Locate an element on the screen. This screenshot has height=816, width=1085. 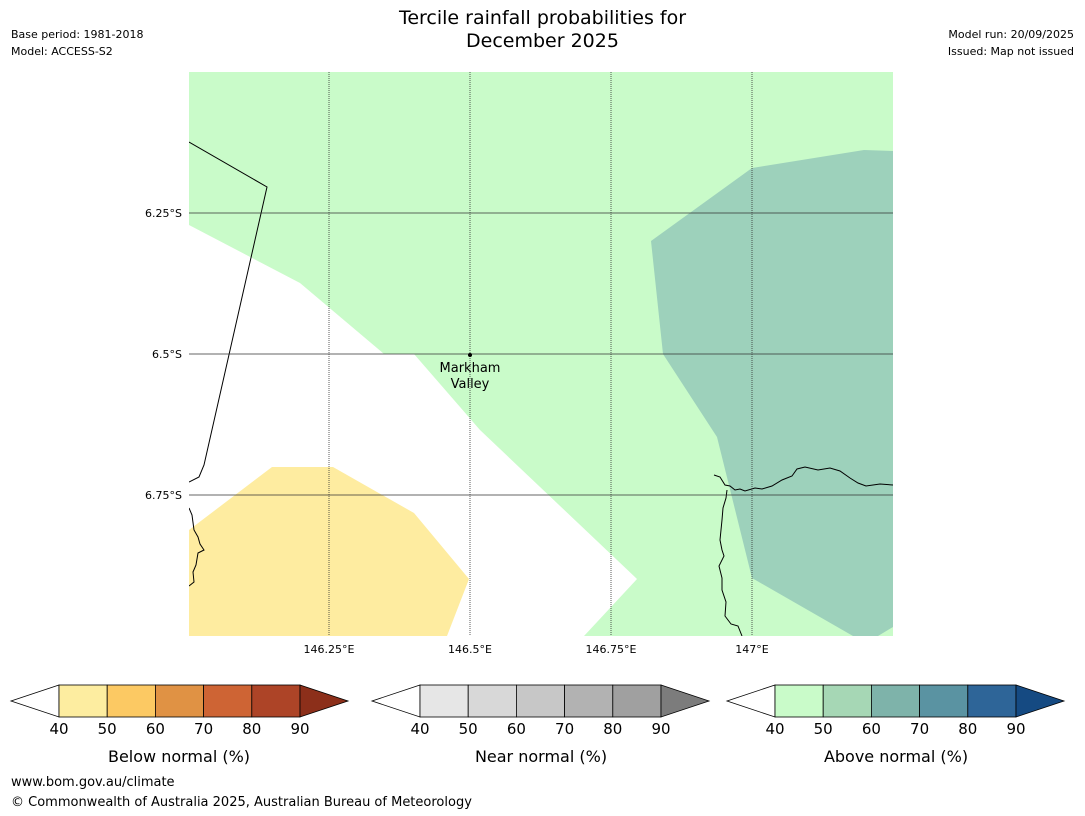
colorbar-below: 40 50 60 70 80 90 is located at coordinates (179, 711).